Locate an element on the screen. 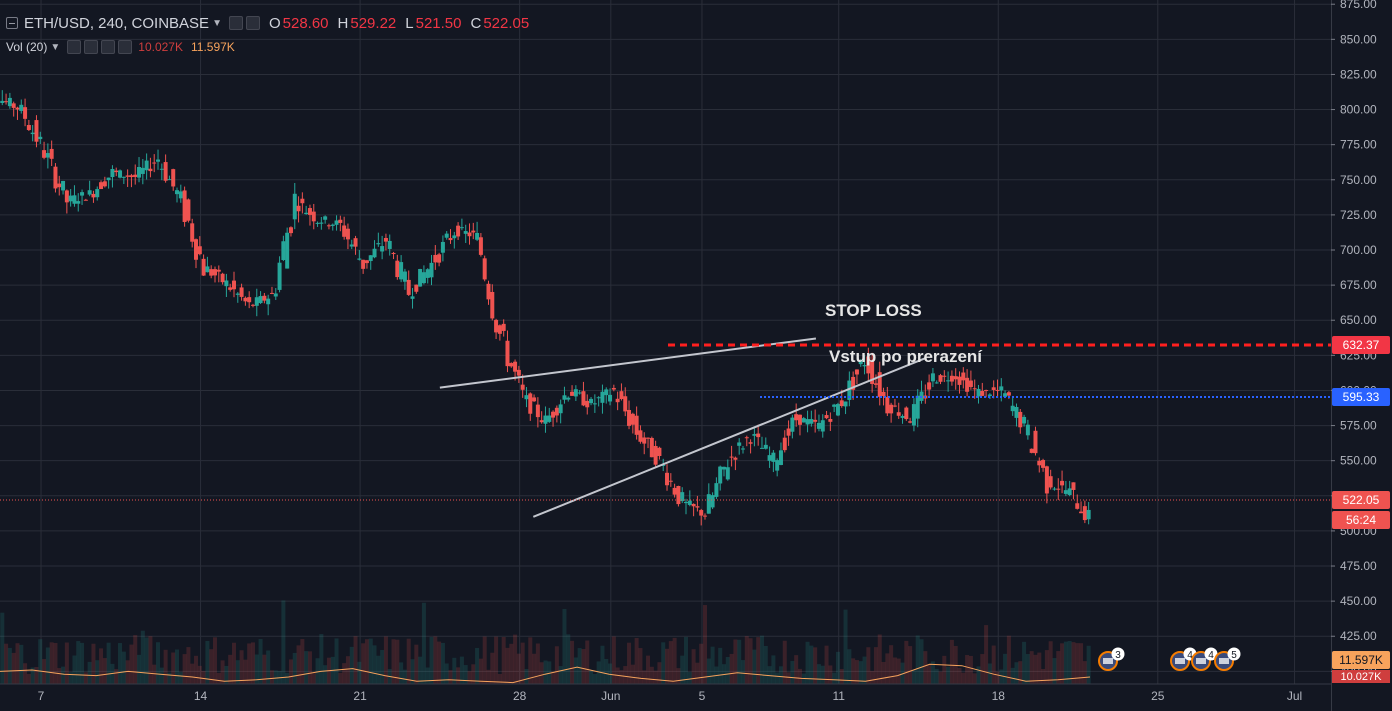 The image size is (1392, 711). close-icon is located at coordinates (125, 47).